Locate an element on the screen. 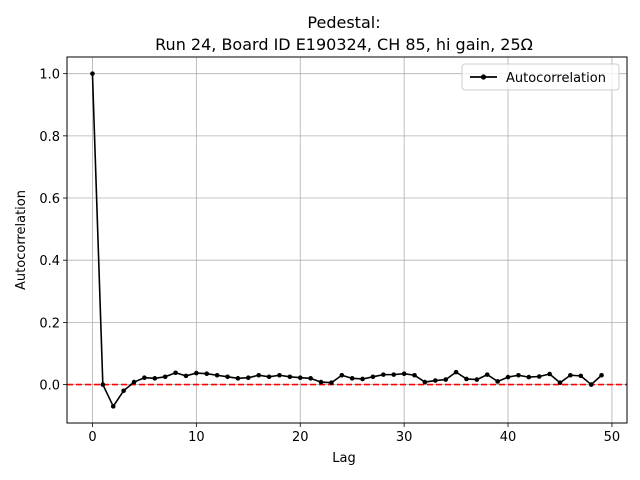 The image size is (640, 480). x-tick-label: 50 is located at coordinates (612, 437).